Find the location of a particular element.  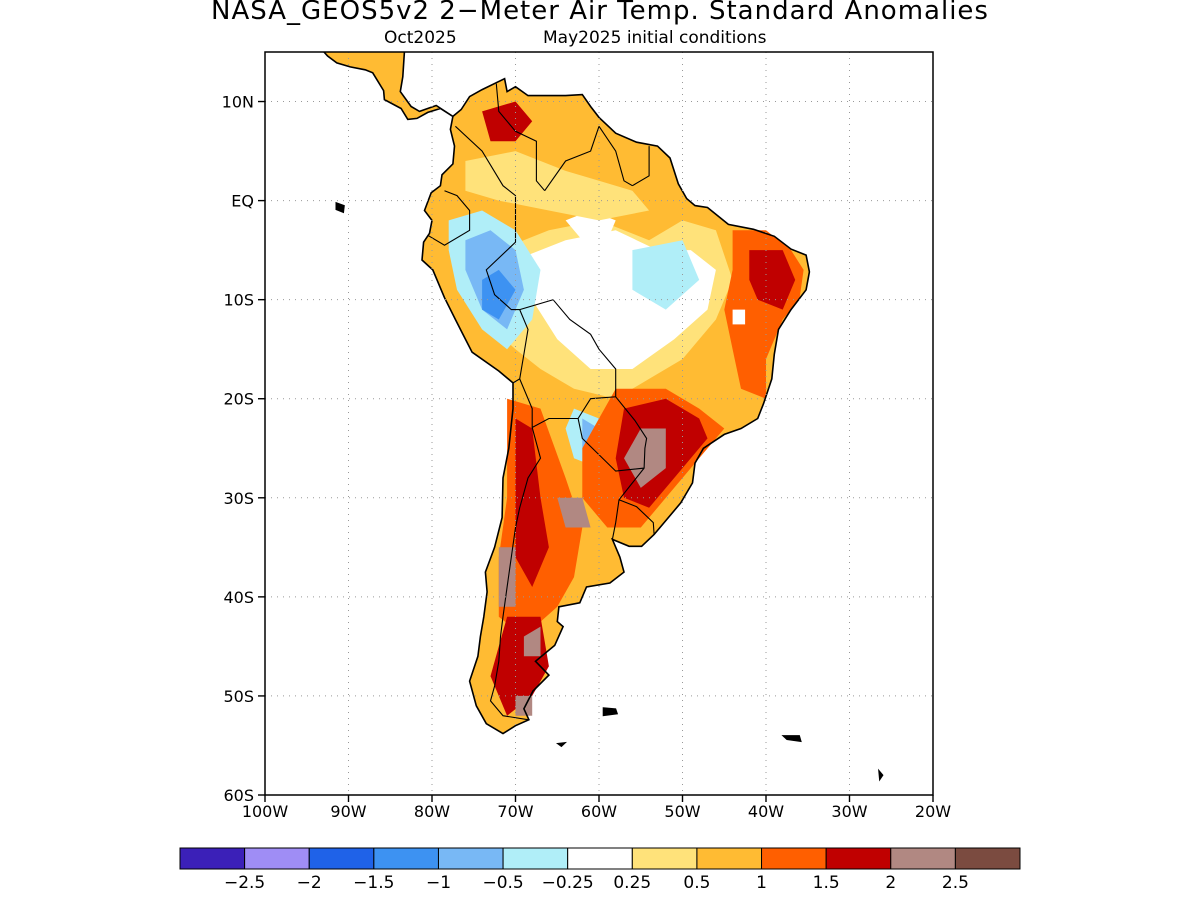

initial-conditions: May2025 initial conditions is located at coordinates (655, 38).